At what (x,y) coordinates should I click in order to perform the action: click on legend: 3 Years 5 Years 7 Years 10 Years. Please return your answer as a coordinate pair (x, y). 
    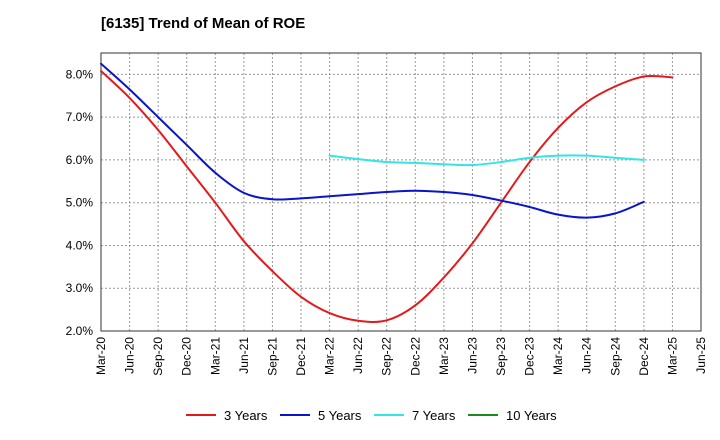
    Looking at the image, I should click on (371, 415).